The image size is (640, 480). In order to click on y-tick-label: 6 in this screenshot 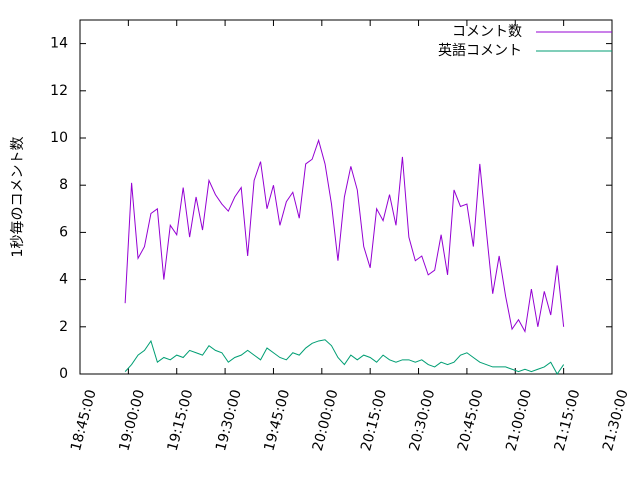, I will do `click(63, 232)`.